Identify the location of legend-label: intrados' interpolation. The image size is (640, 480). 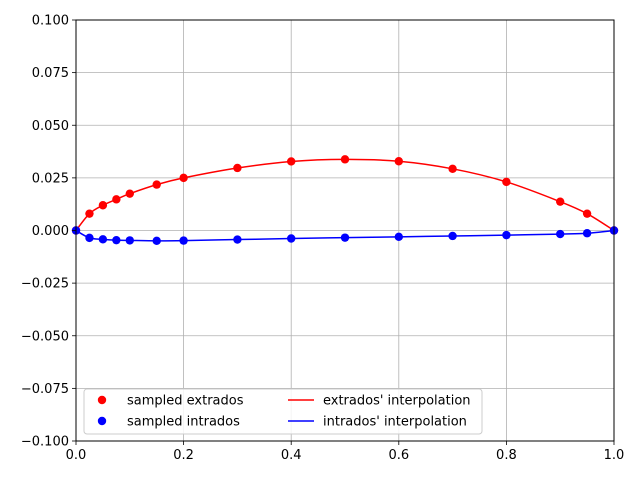
(395, 422).